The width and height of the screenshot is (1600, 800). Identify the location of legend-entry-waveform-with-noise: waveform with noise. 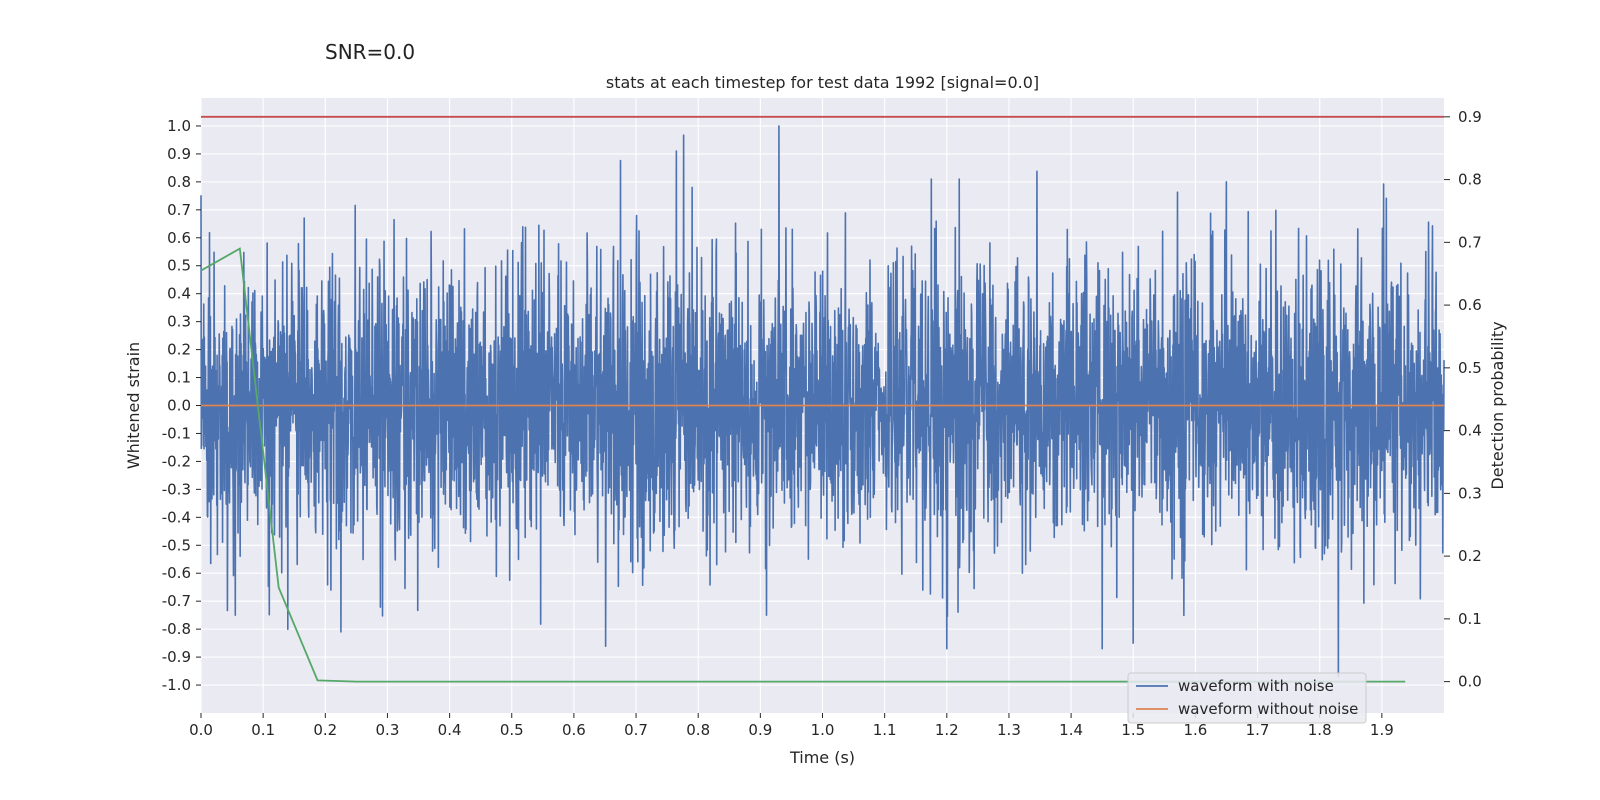
(1256, 686).